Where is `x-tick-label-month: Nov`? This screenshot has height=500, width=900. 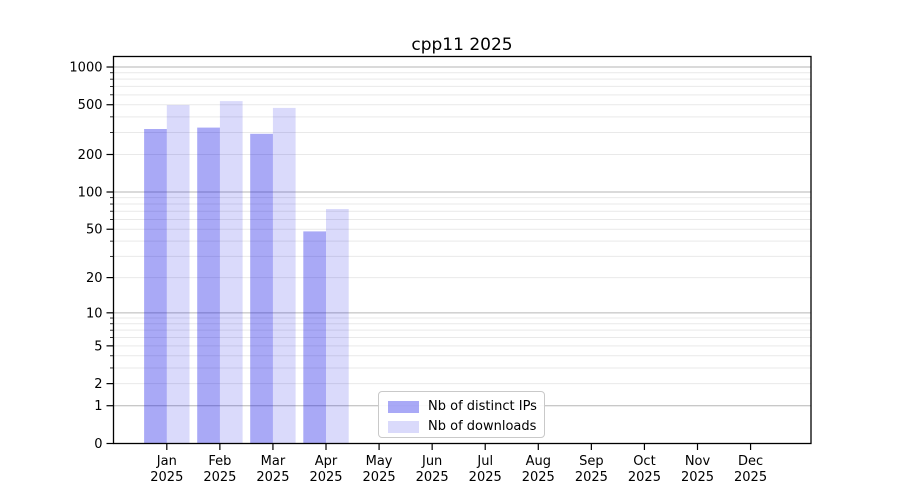
x-tick-label-month: Nov is located at coordinates (698, 461).